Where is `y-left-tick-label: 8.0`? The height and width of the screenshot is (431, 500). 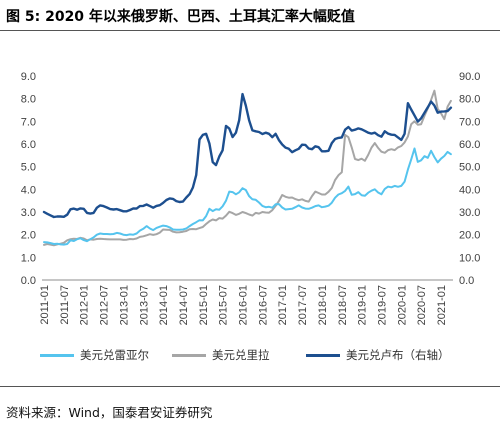 y-left-tick-label: 8.0 is located at coordinates (28, 100).